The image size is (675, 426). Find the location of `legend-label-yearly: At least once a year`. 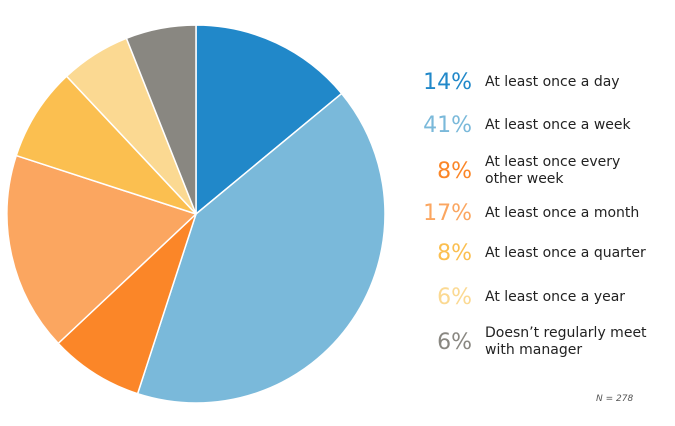

legend-label-yearly: At least once a year is located at coordinates (555, 296).